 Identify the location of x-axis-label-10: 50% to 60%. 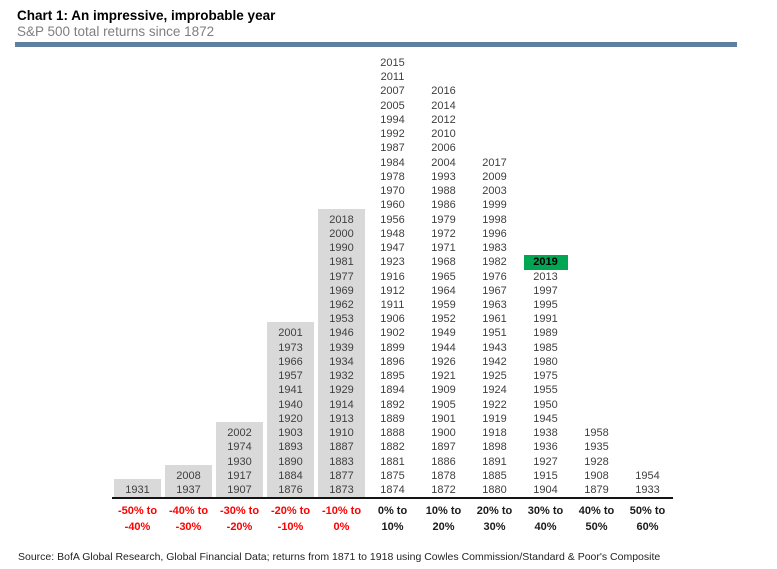
(647, 519).